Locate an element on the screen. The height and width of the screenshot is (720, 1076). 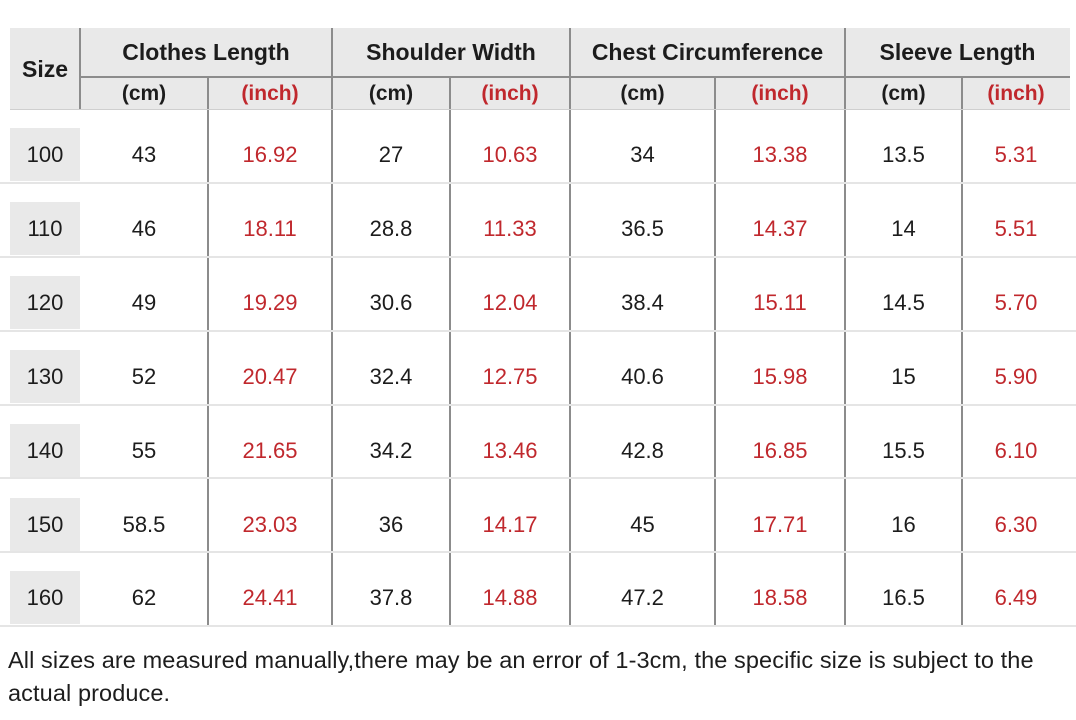
cell-sleeve-cm: 16 is located at coordinates (903, 524).